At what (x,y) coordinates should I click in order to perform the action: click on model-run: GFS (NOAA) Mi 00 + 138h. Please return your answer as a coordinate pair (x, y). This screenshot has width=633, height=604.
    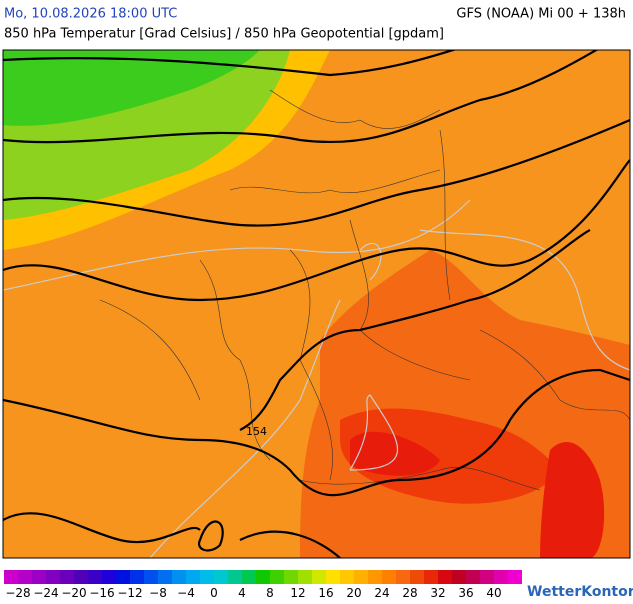
    Looking at the image, I should click on (541, 14).